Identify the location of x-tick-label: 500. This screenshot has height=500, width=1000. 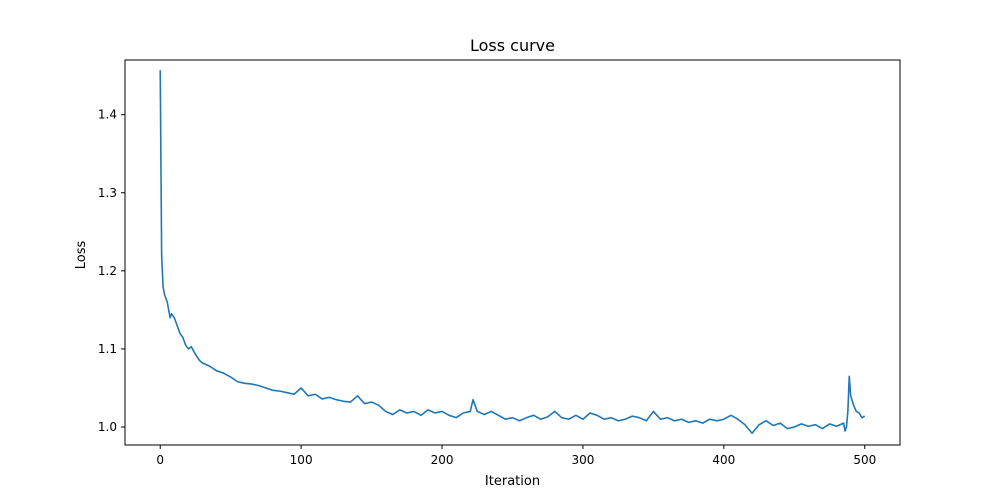
(864, 460).